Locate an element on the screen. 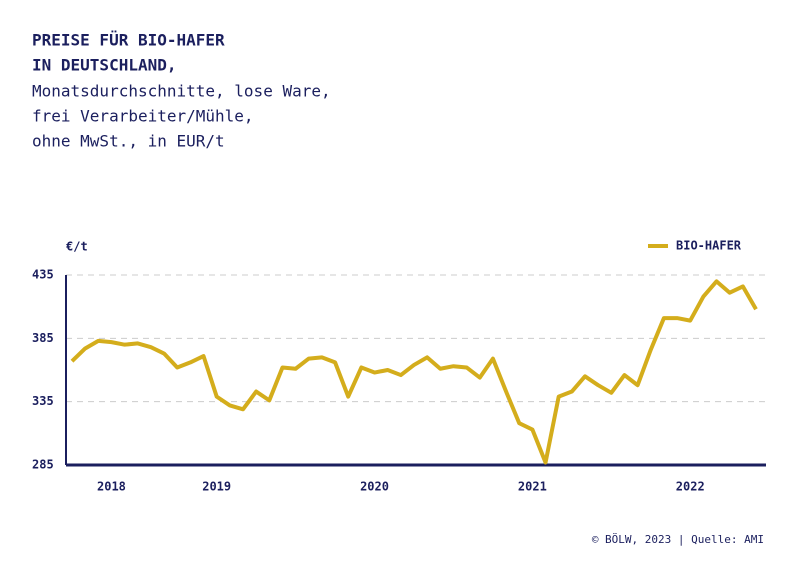 This screenshot has height=566, width=800. subtitle-line: frei Verarbeiter/Mühle, is located at coordinates (143, 116).